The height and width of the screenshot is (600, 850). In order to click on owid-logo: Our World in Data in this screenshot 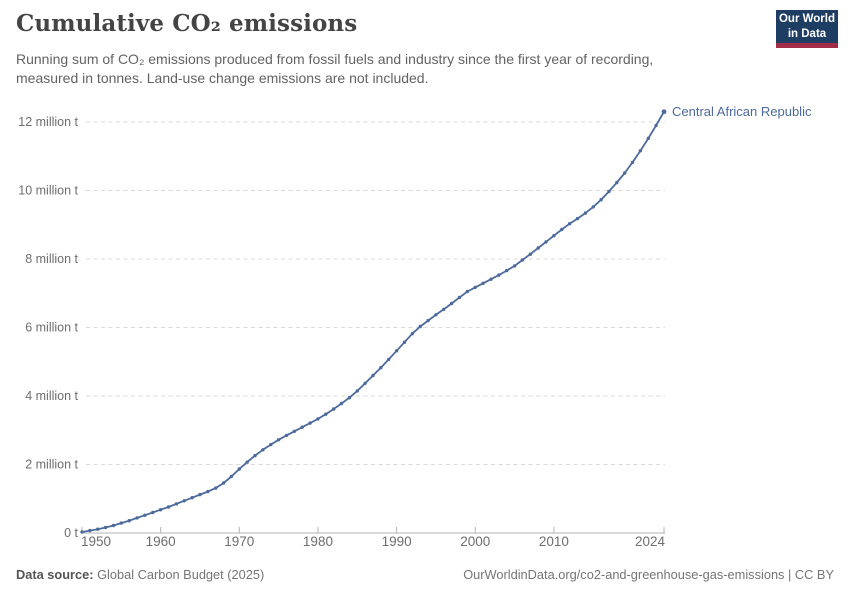, I will do `click(807, 29)`.